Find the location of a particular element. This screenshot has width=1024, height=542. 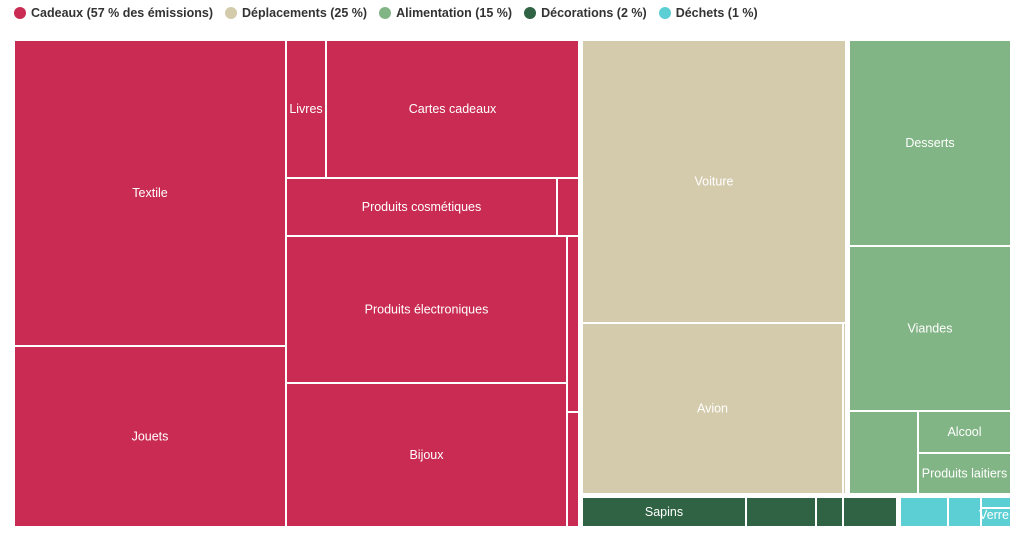

treemap-cell-cartes-cadeaux: Cartes cadeaux is located at coordinates (452, 109).